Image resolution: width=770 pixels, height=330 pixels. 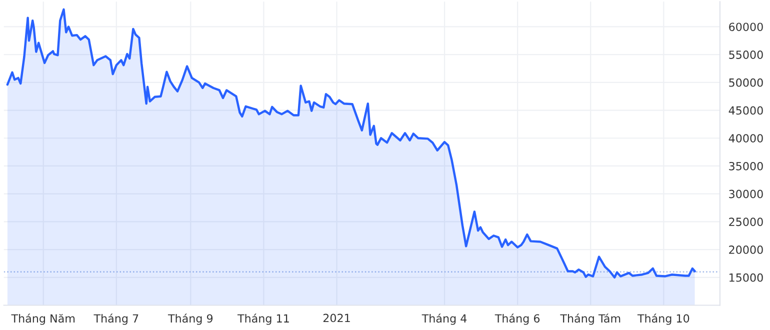 What do you see at coordinates (116, 319) in the screenshot?
I see `x-tick-label: Tháng 7` at bounding box center [116, 319].